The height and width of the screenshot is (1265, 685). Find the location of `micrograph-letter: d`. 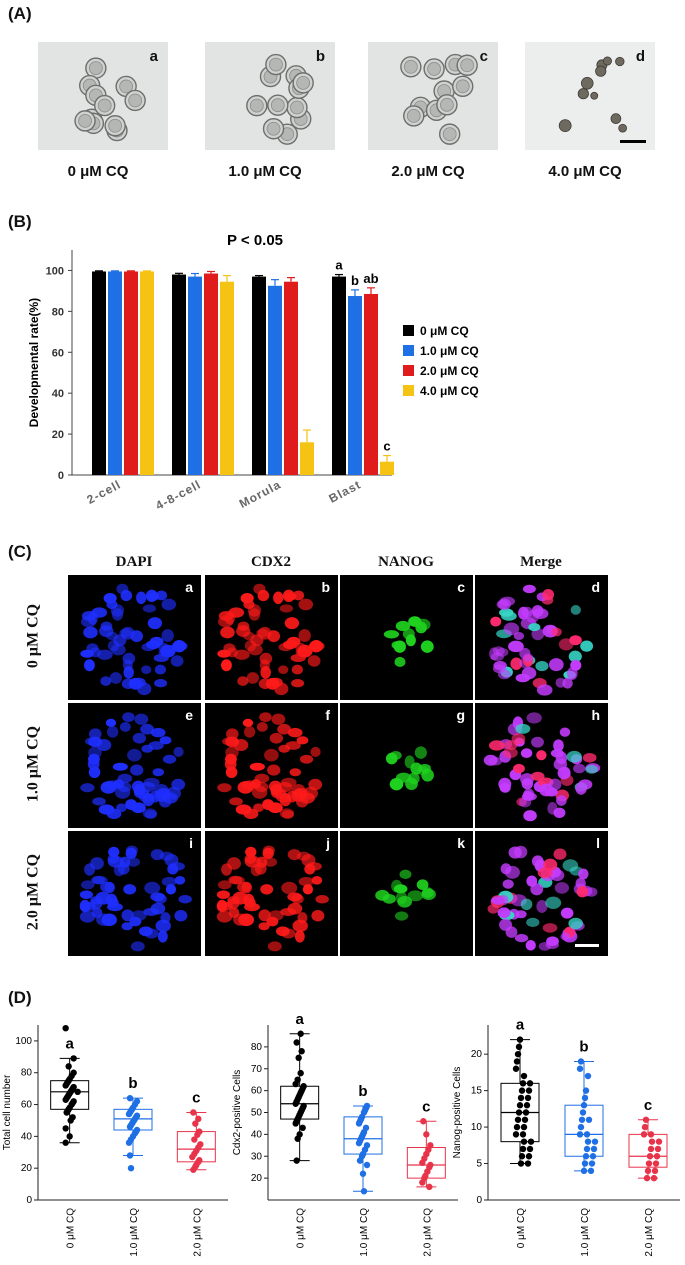

micrograph-letter: d is located at coordinates (640, 56).